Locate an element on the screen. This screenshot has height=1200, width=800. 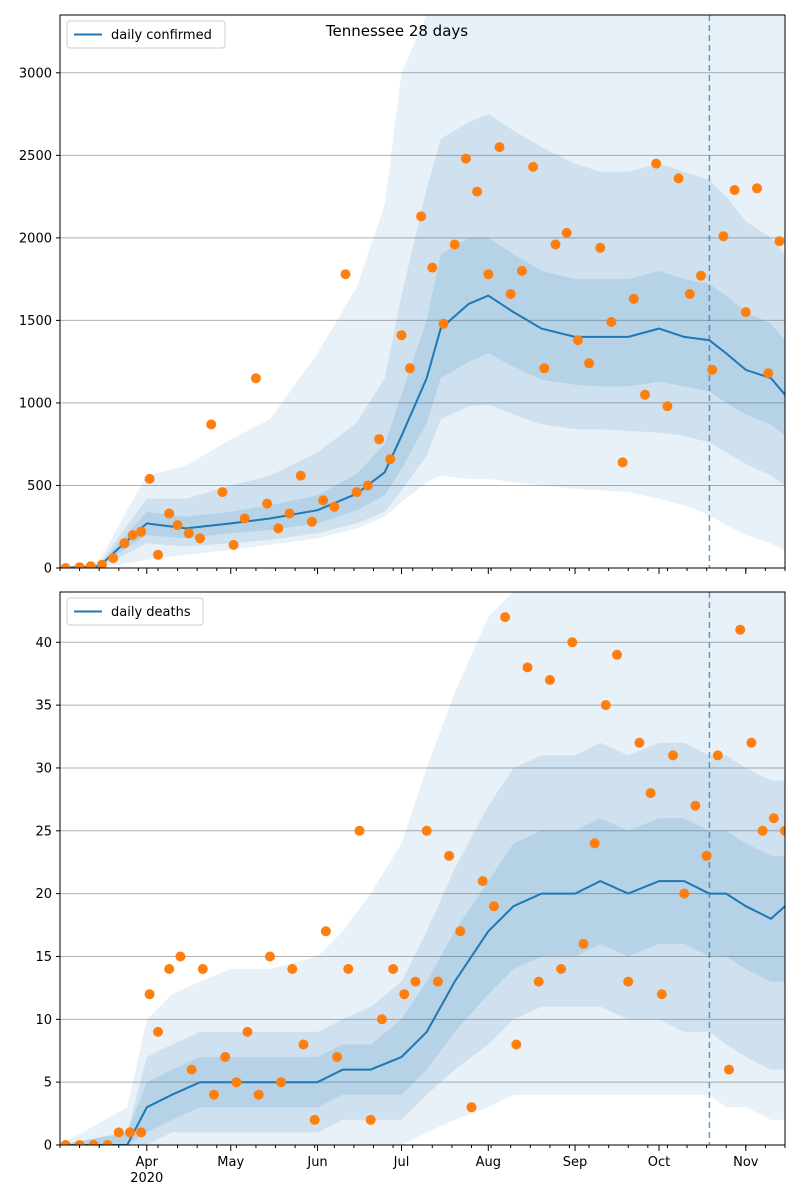
x-tick-label: Jul is located at coordinates (401, 1162).